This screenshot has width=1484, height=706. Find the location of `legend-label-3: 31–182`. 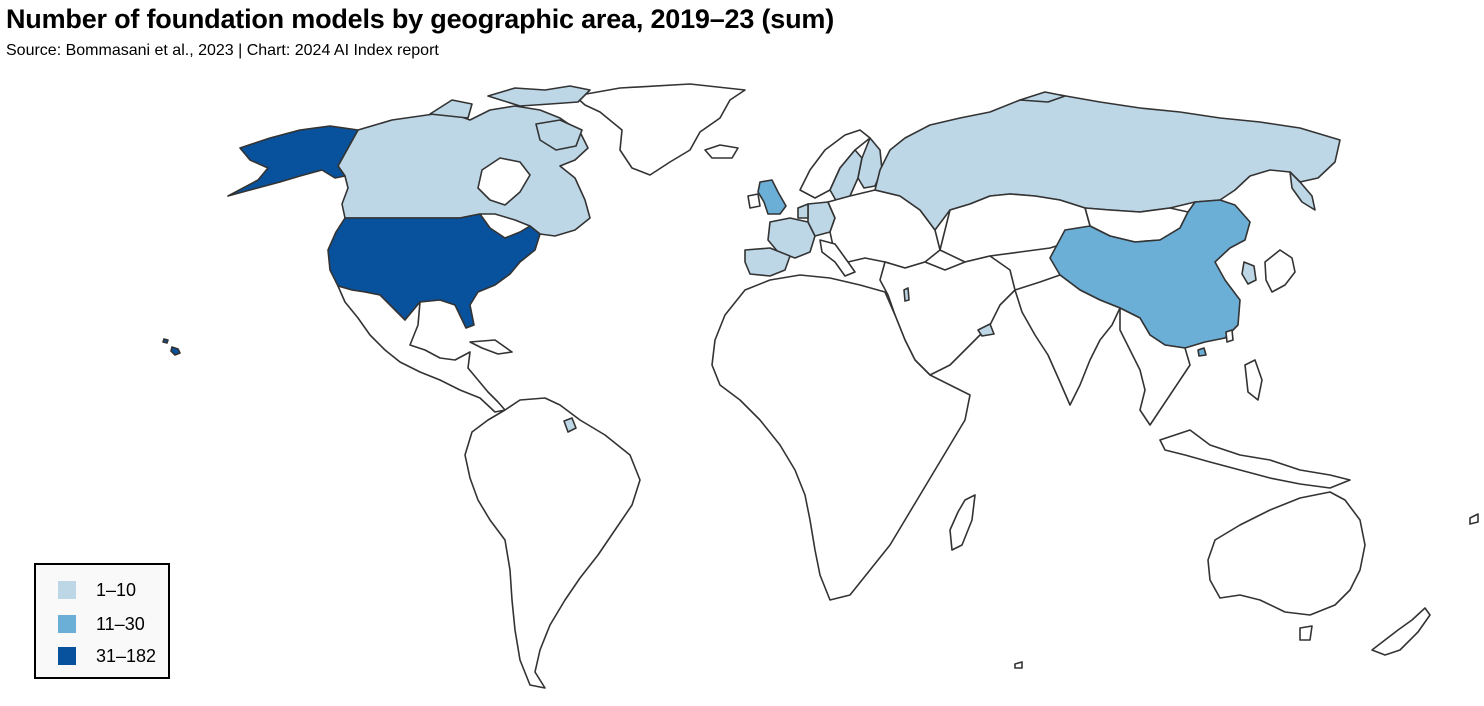

legend-label-3: 31–182 is located at coordinates (126, 655).